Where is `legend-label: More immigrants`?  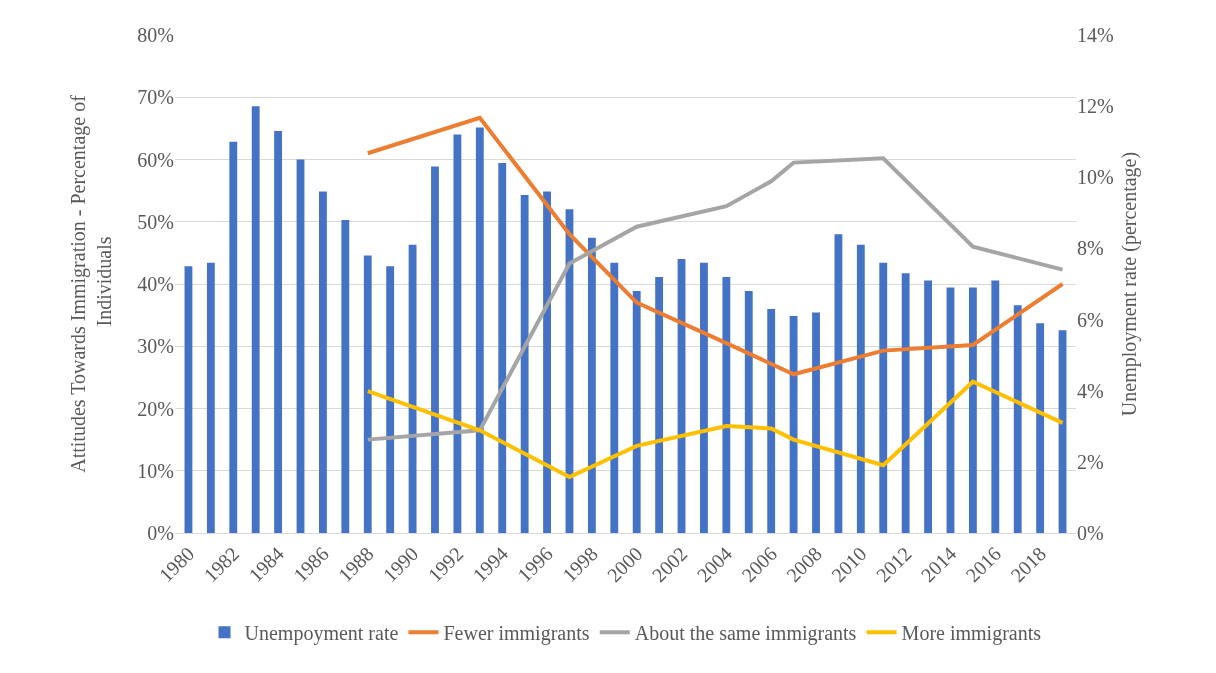
legend-label: More immigrants is located at coordinates (971, 633).